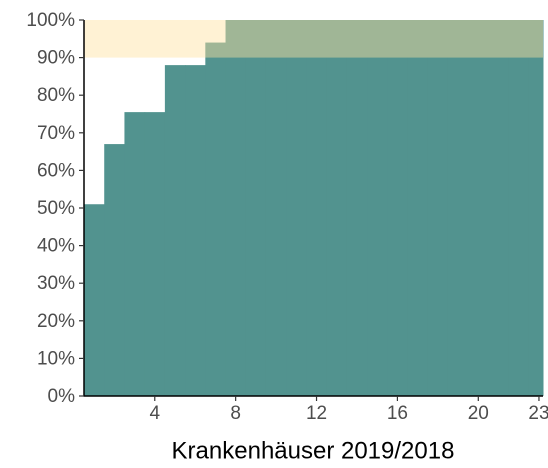  I want to click on y-tick-label: 30%, so click(56, 283).